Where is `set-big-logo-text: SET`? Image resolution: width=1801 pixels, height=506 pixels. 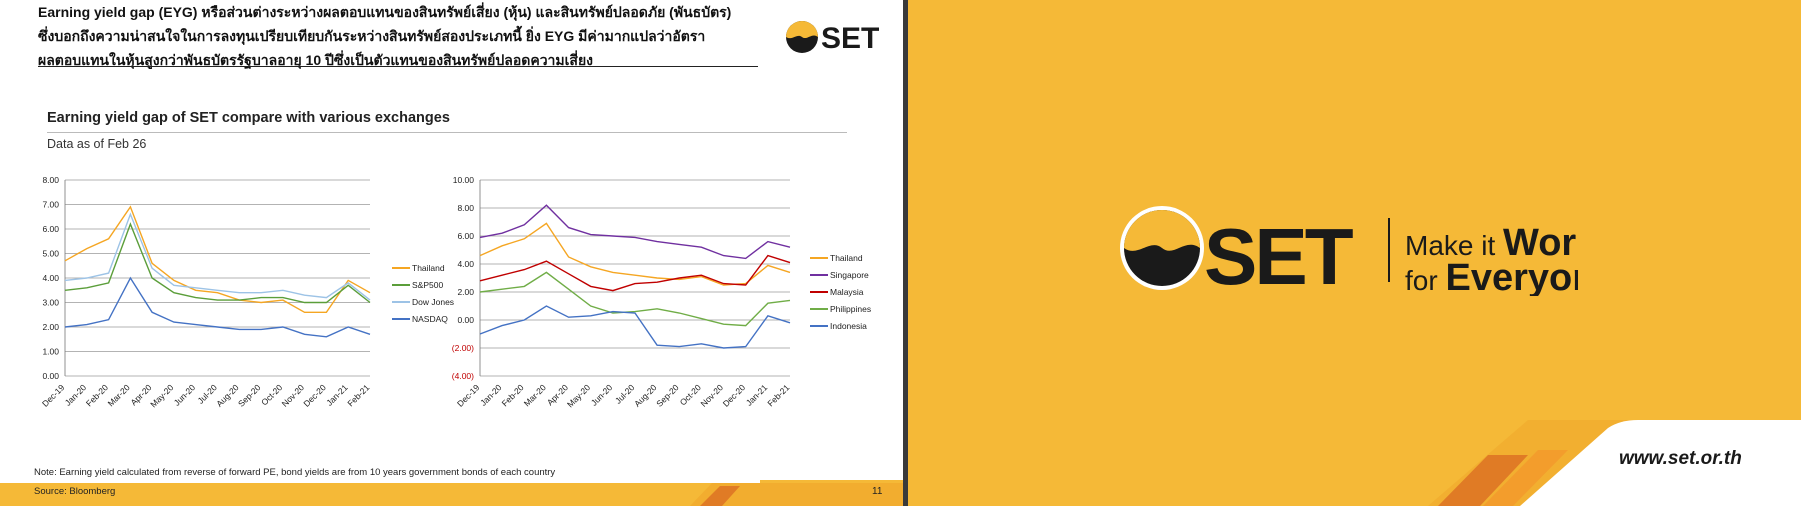
set-big-logo-text: SET is located at coordinates (1279, 254).